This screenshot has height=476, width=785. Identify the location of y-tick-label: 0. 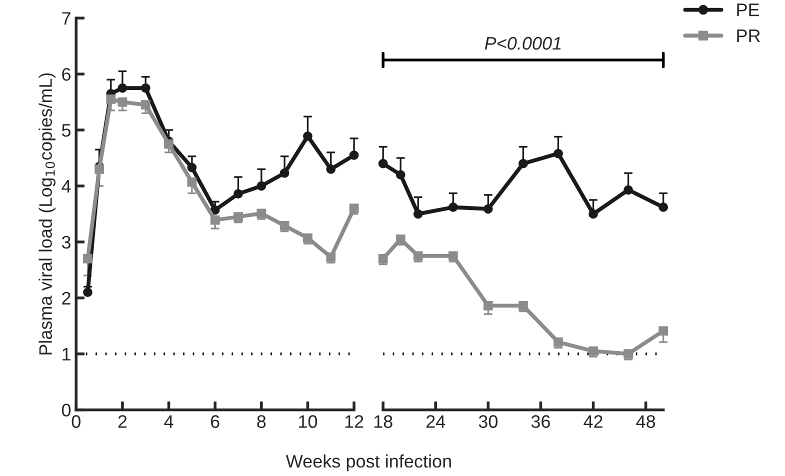
(66, 410).